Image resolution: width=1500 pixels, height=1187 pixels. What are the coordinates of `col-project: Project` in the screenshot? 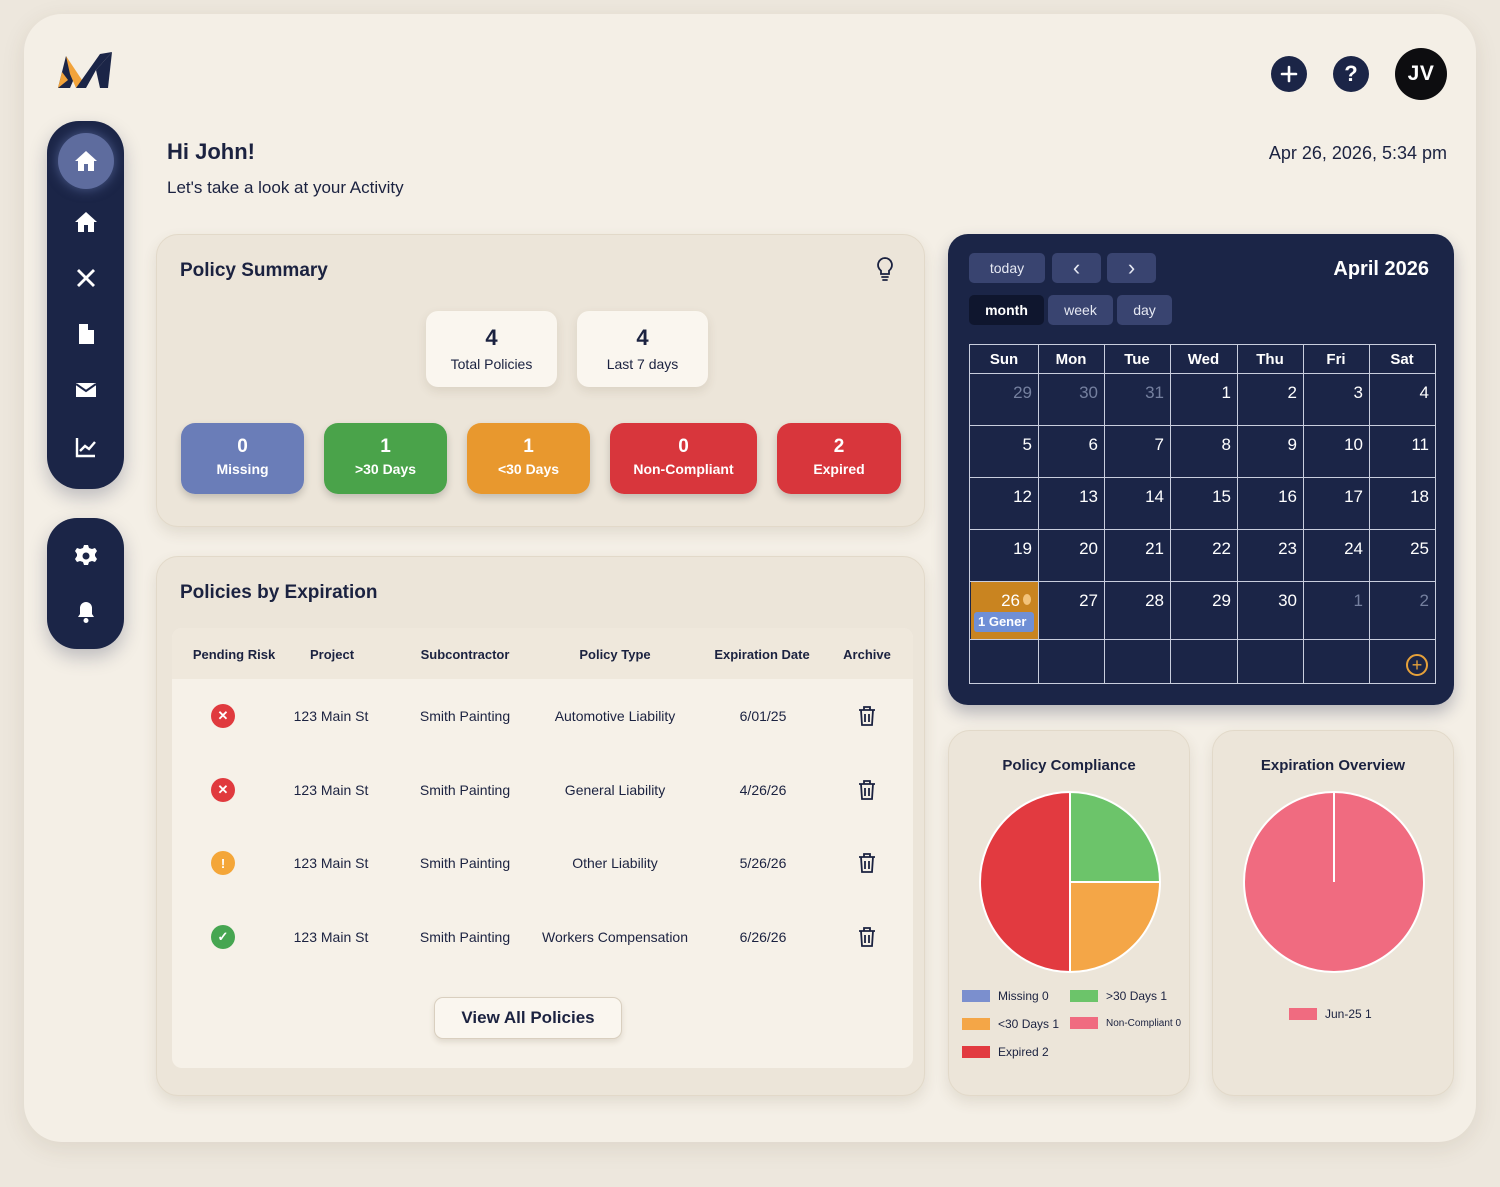 It's located at (332, 654).